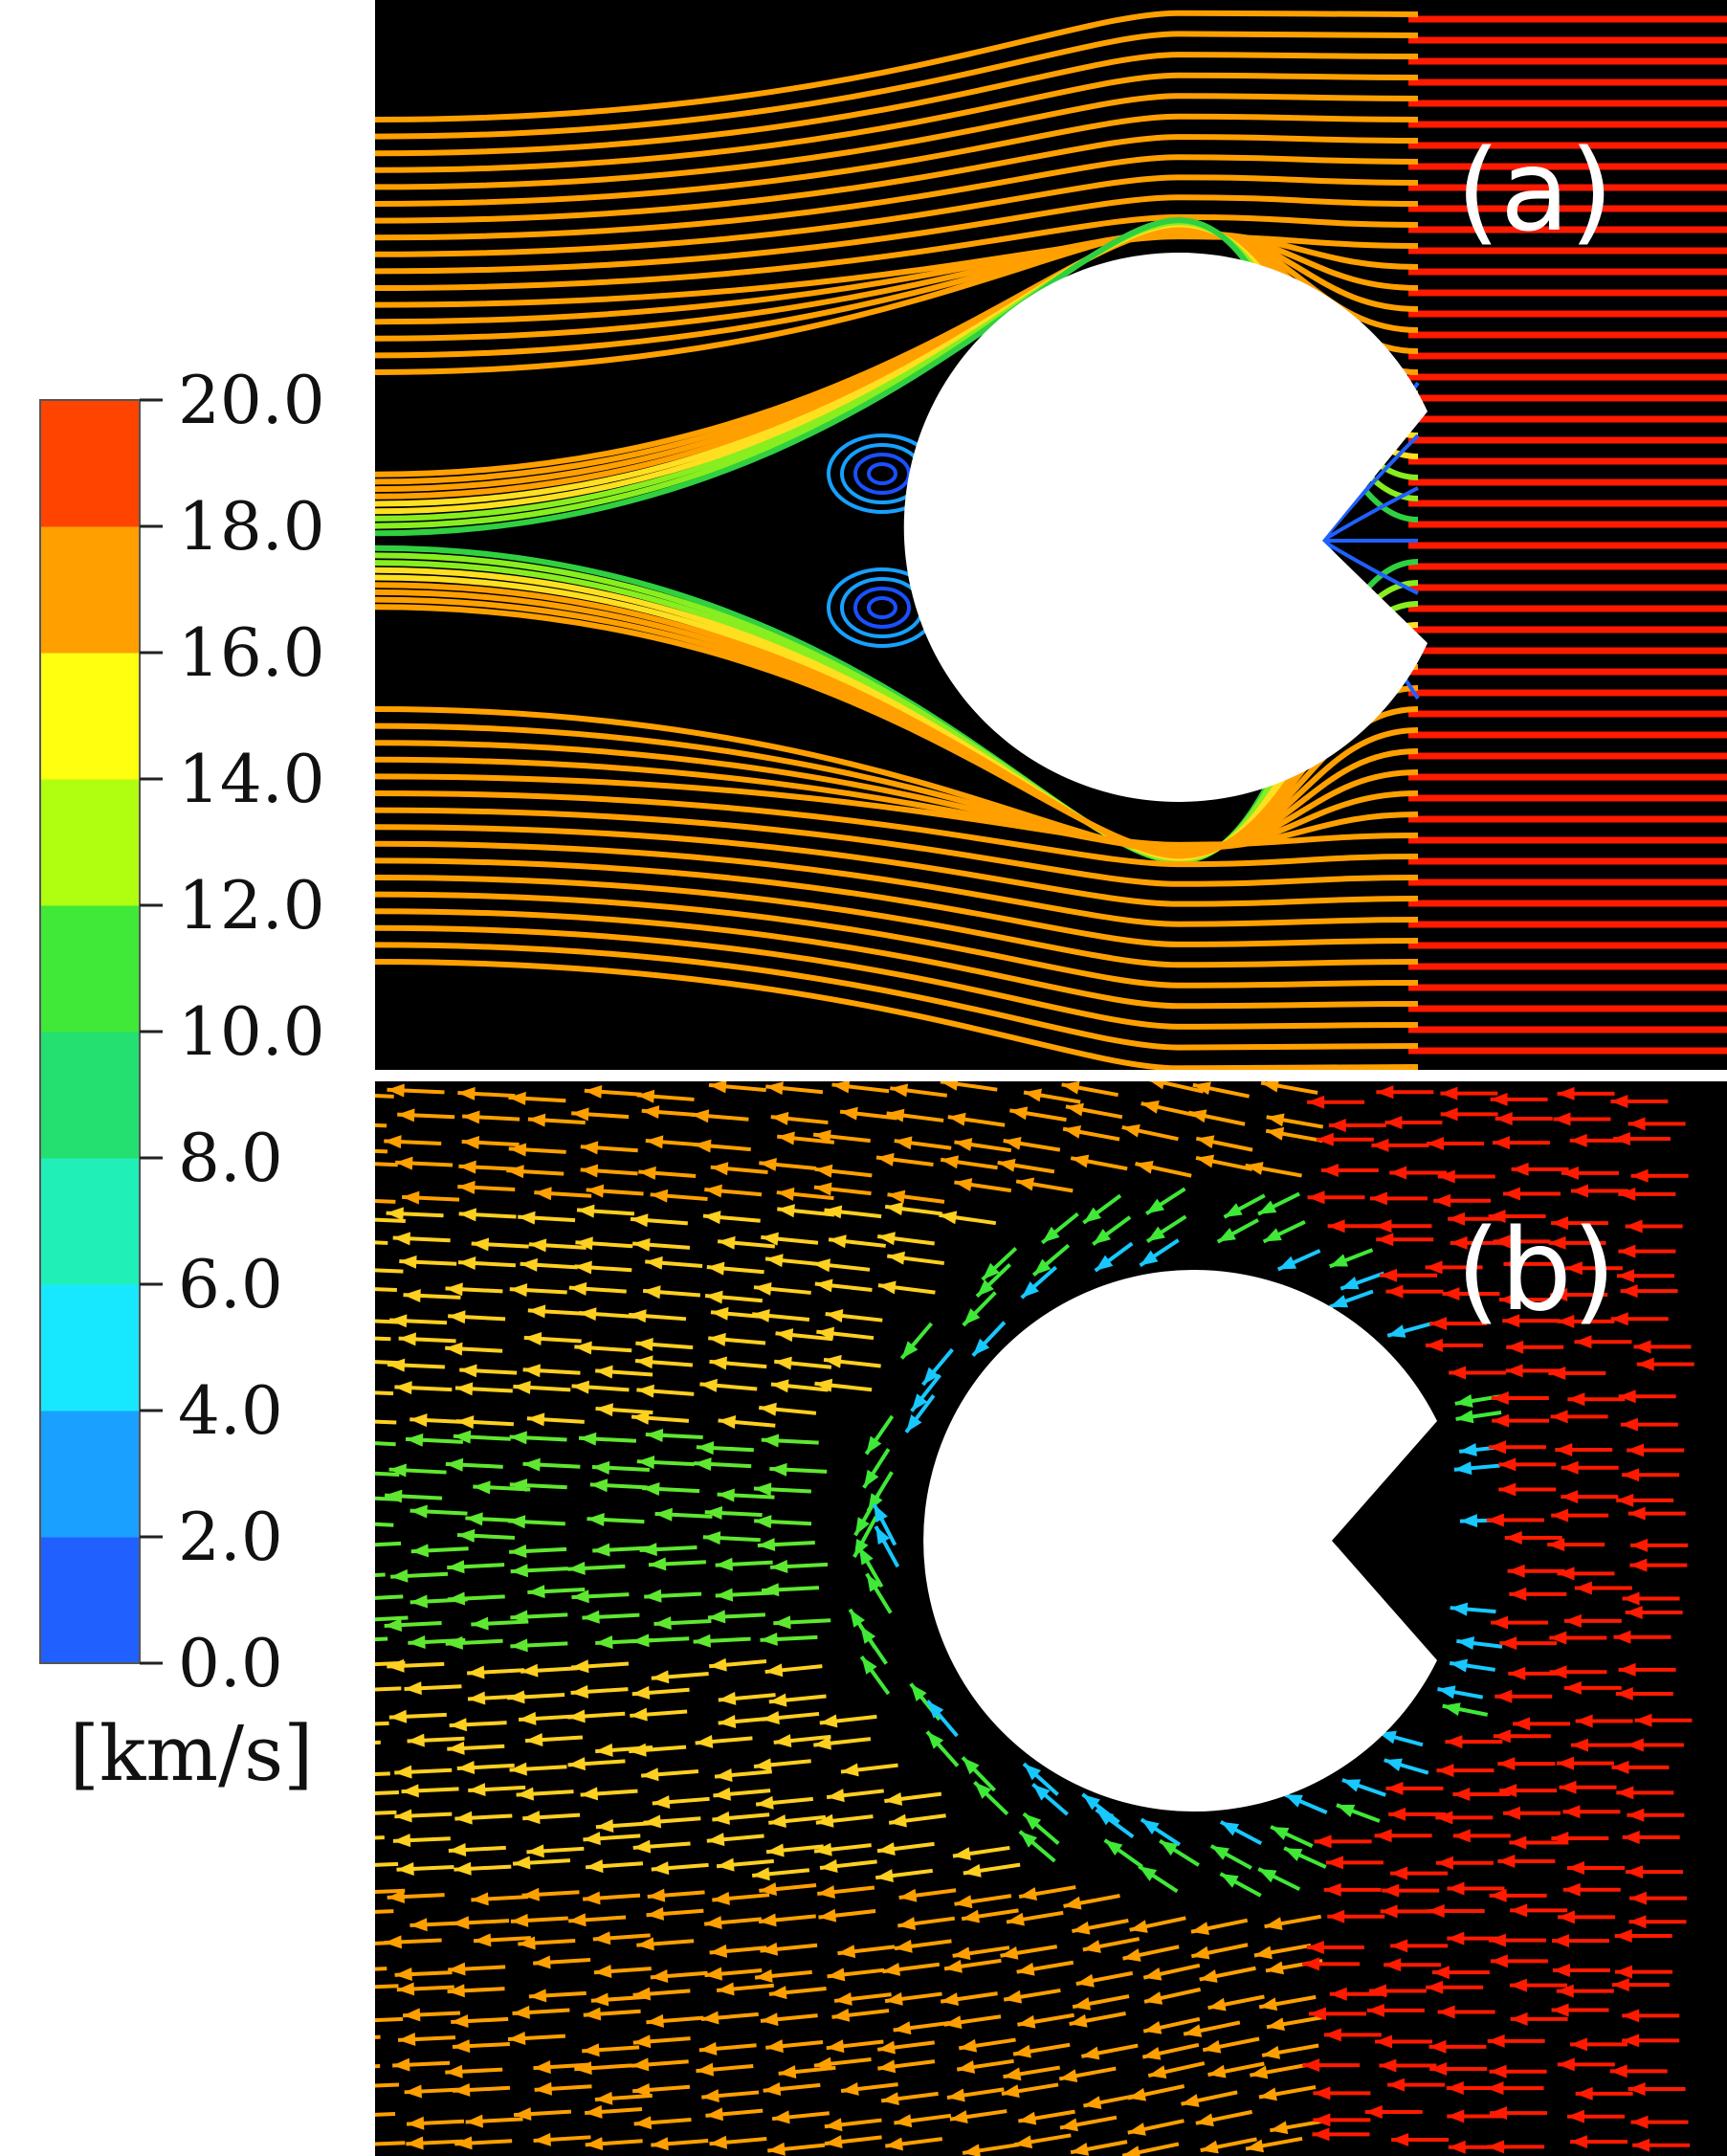  Describe the element at coordinates (230, 1159) in the screenshot. I see `colorbar-tick-label: 8.0` at that location.